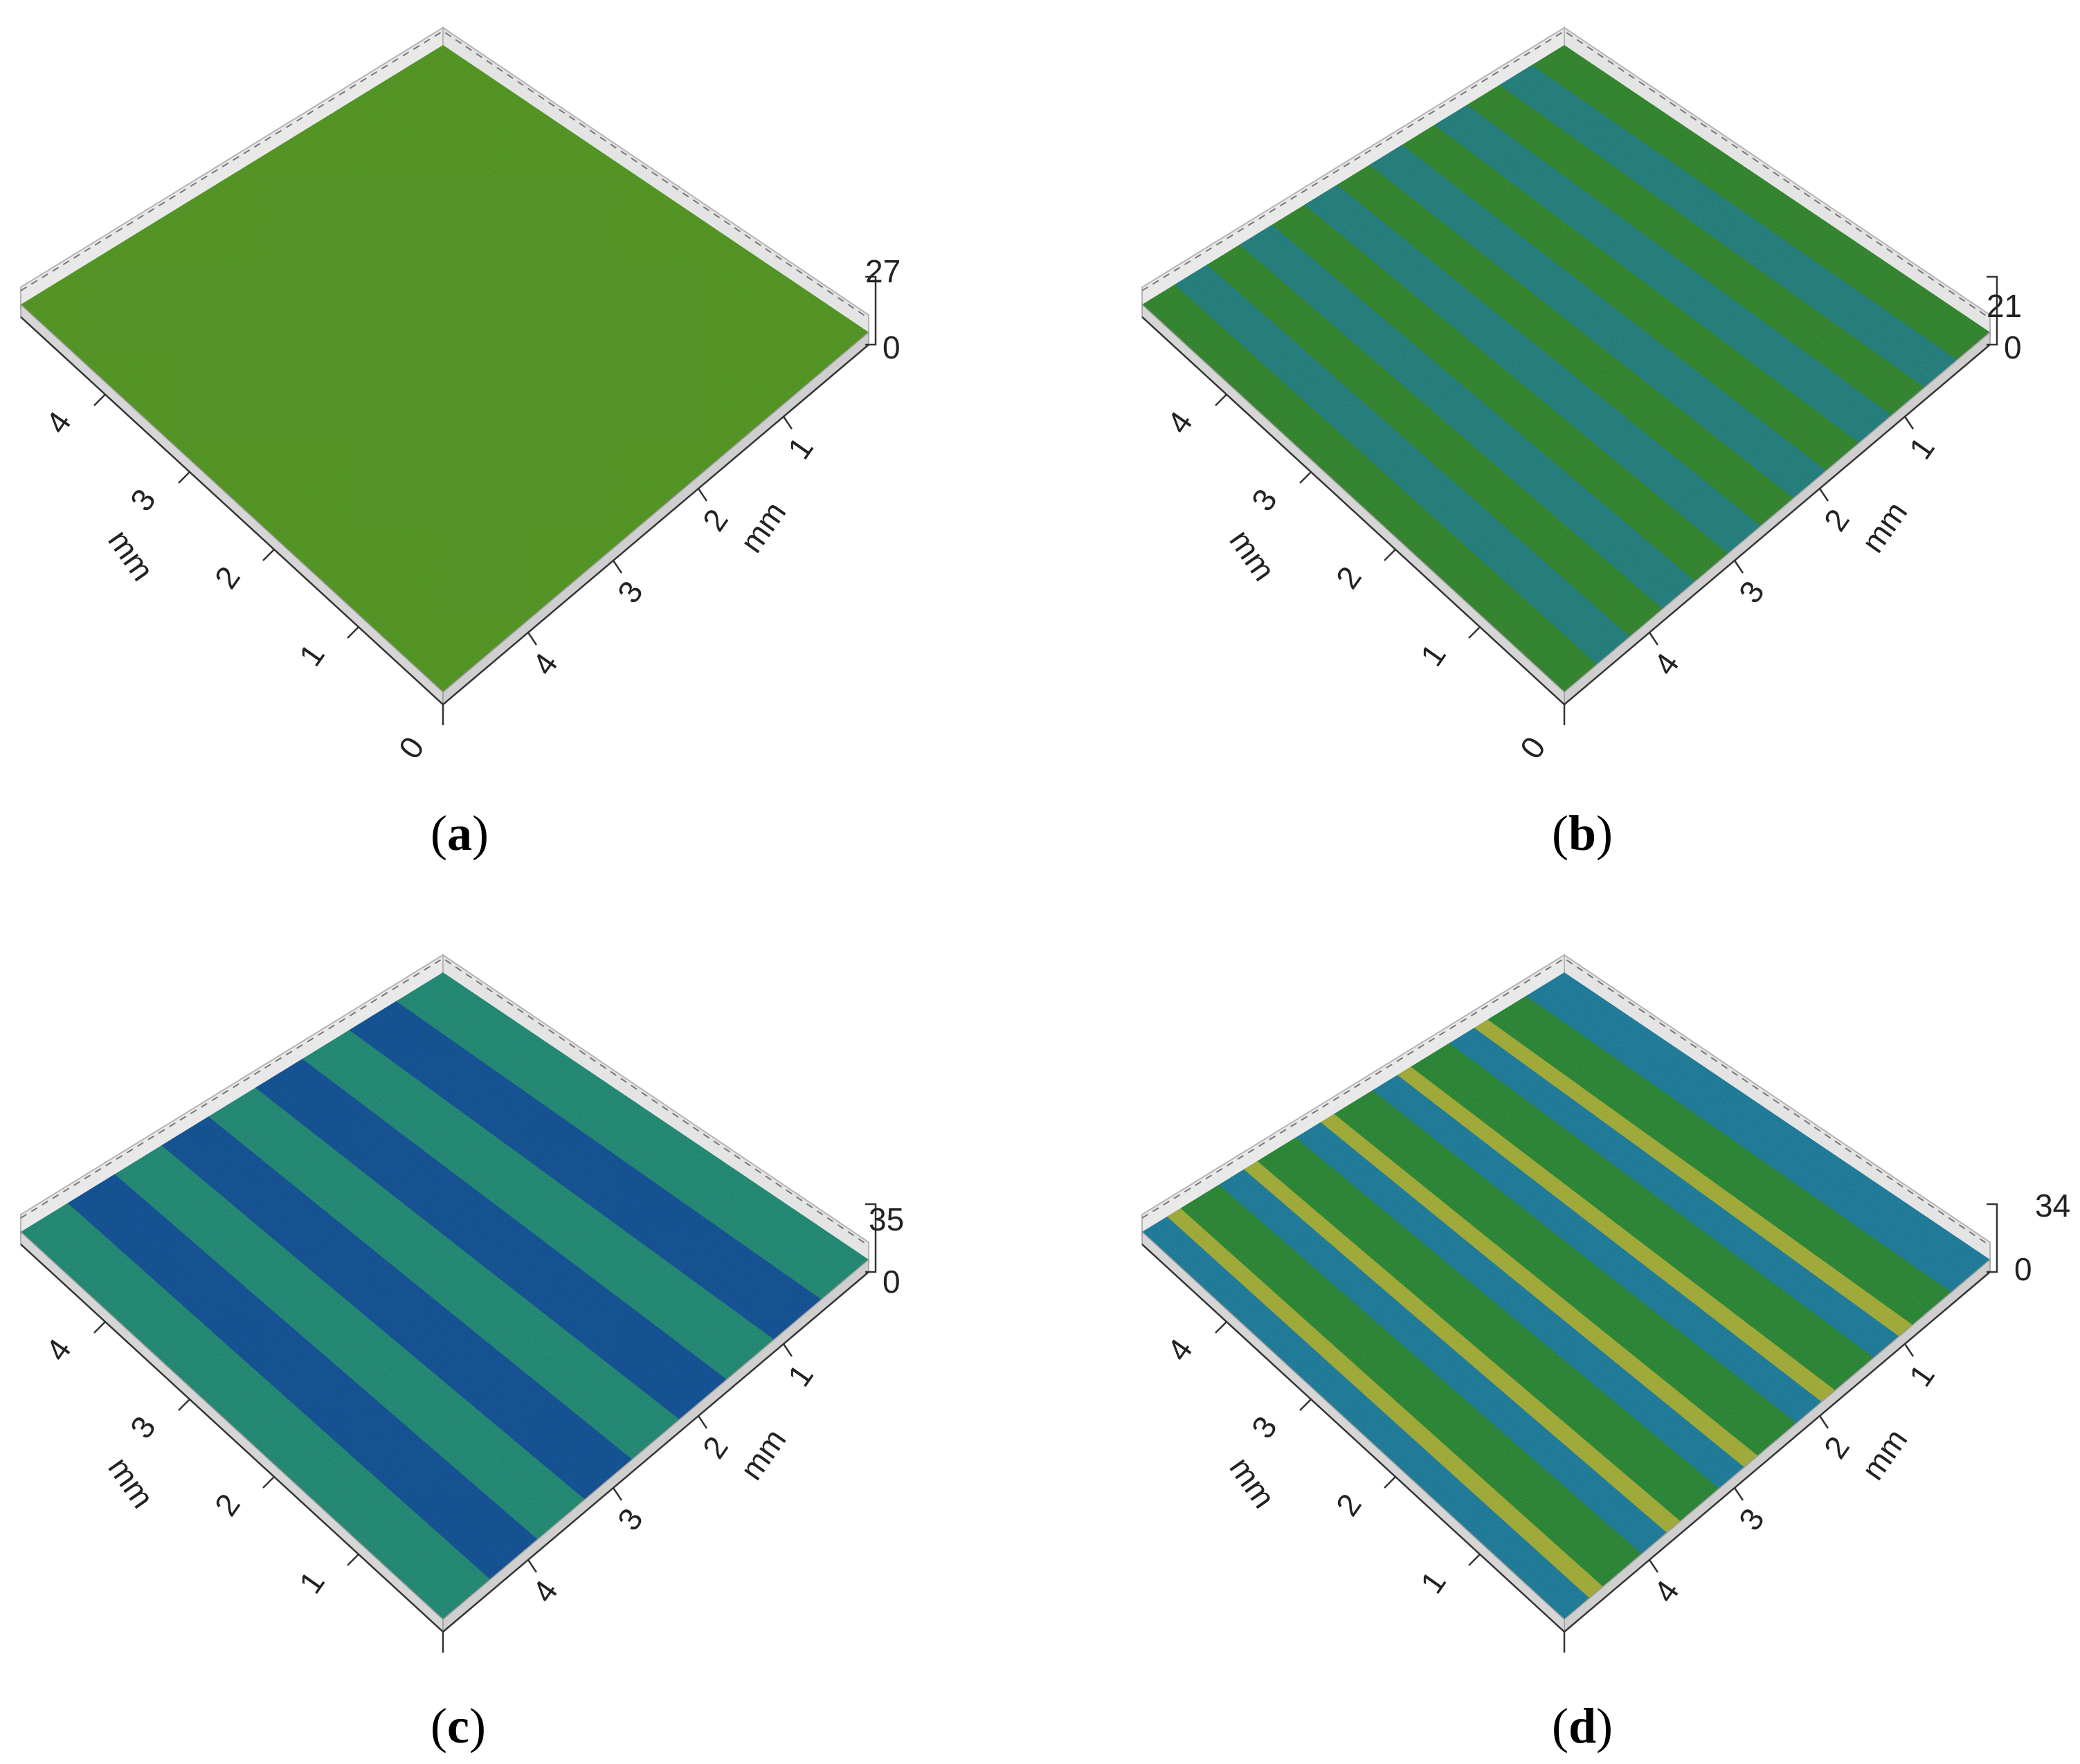 The width and height of the screenshot is (2080, 1764). I want to click on panel-b-wall-dash, so click(1566, 175).